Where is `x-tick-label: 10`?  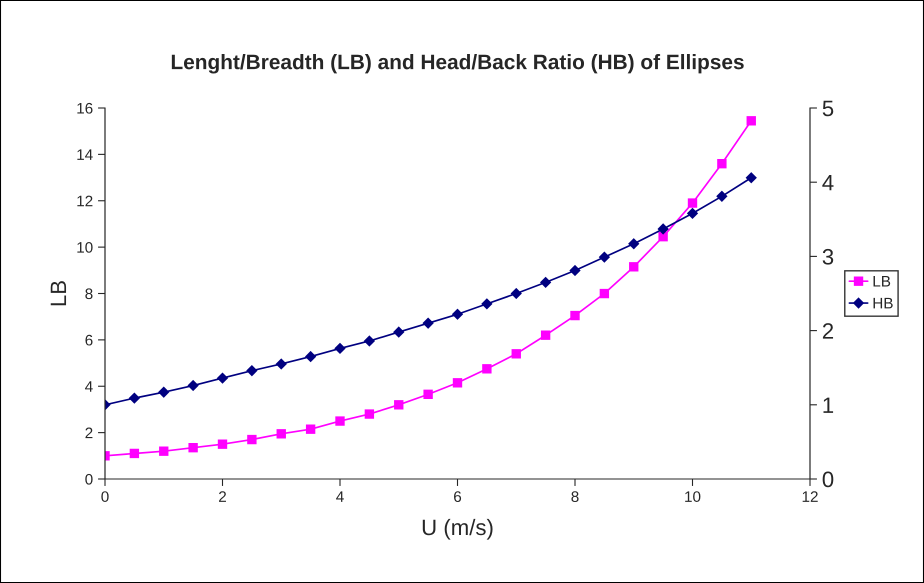
x-tick-label: 10 is located at coordinates (692, 496).